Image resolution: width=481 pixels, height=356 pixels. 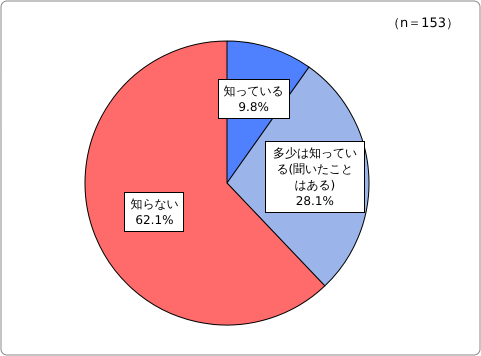 What do you see at coordinates (315, 168) in the screenshot?
I see `slice-label: 多少は知っている(聞いたことはある)` at bounding box center [315, 168].